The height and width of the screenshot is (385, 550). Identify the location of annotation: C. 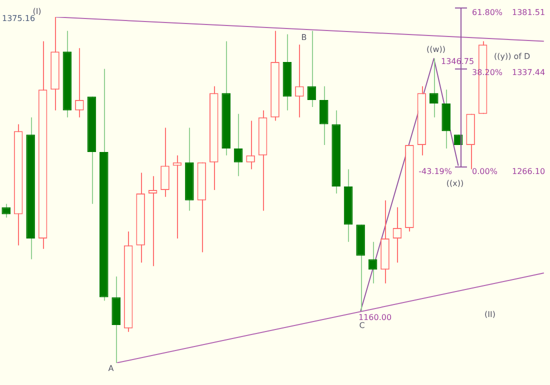
(362, 325).